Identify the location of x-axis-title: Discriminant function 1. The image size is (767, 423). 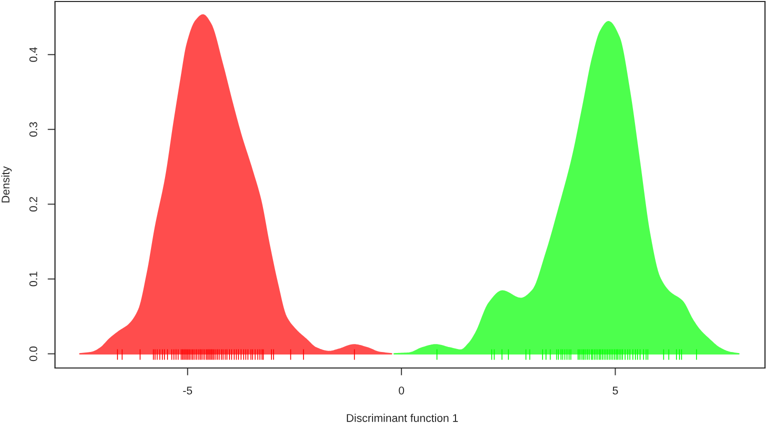
(402, 418).